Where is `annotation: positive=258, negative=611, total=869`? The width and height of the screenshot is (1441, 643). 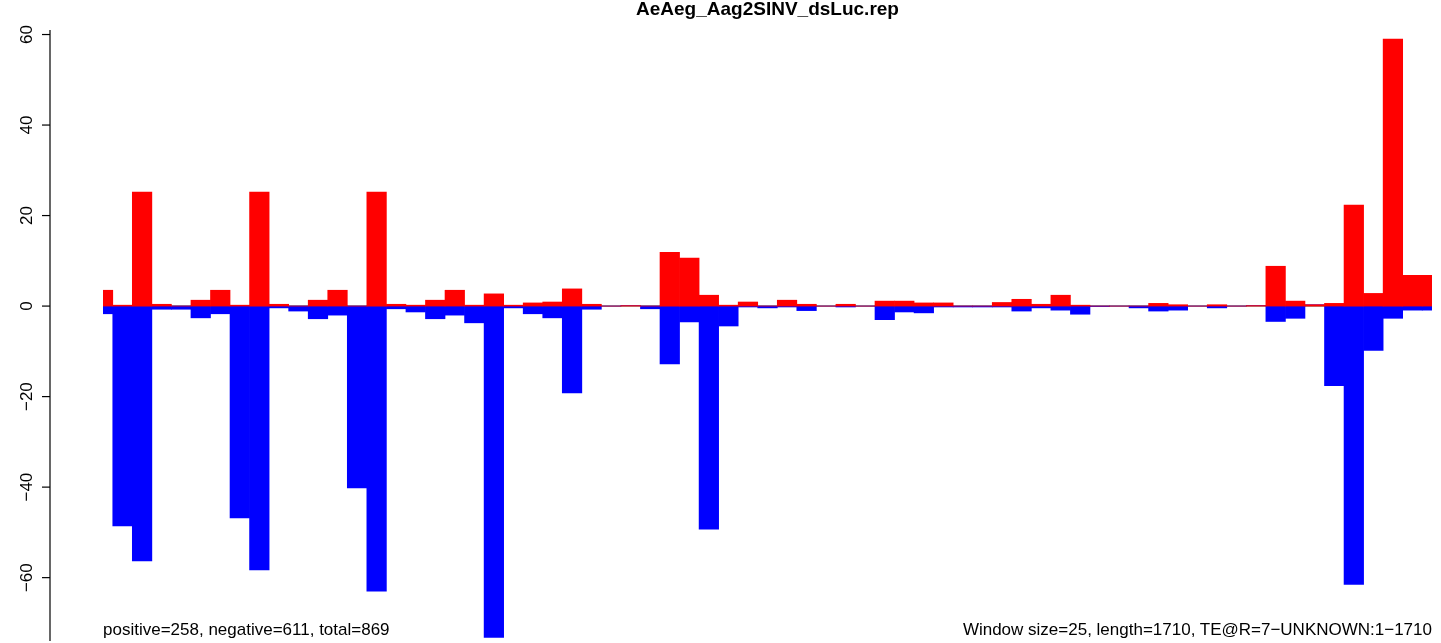
annotation: positive=258, negative=611, total=869 is located at coordinates (246, 630).